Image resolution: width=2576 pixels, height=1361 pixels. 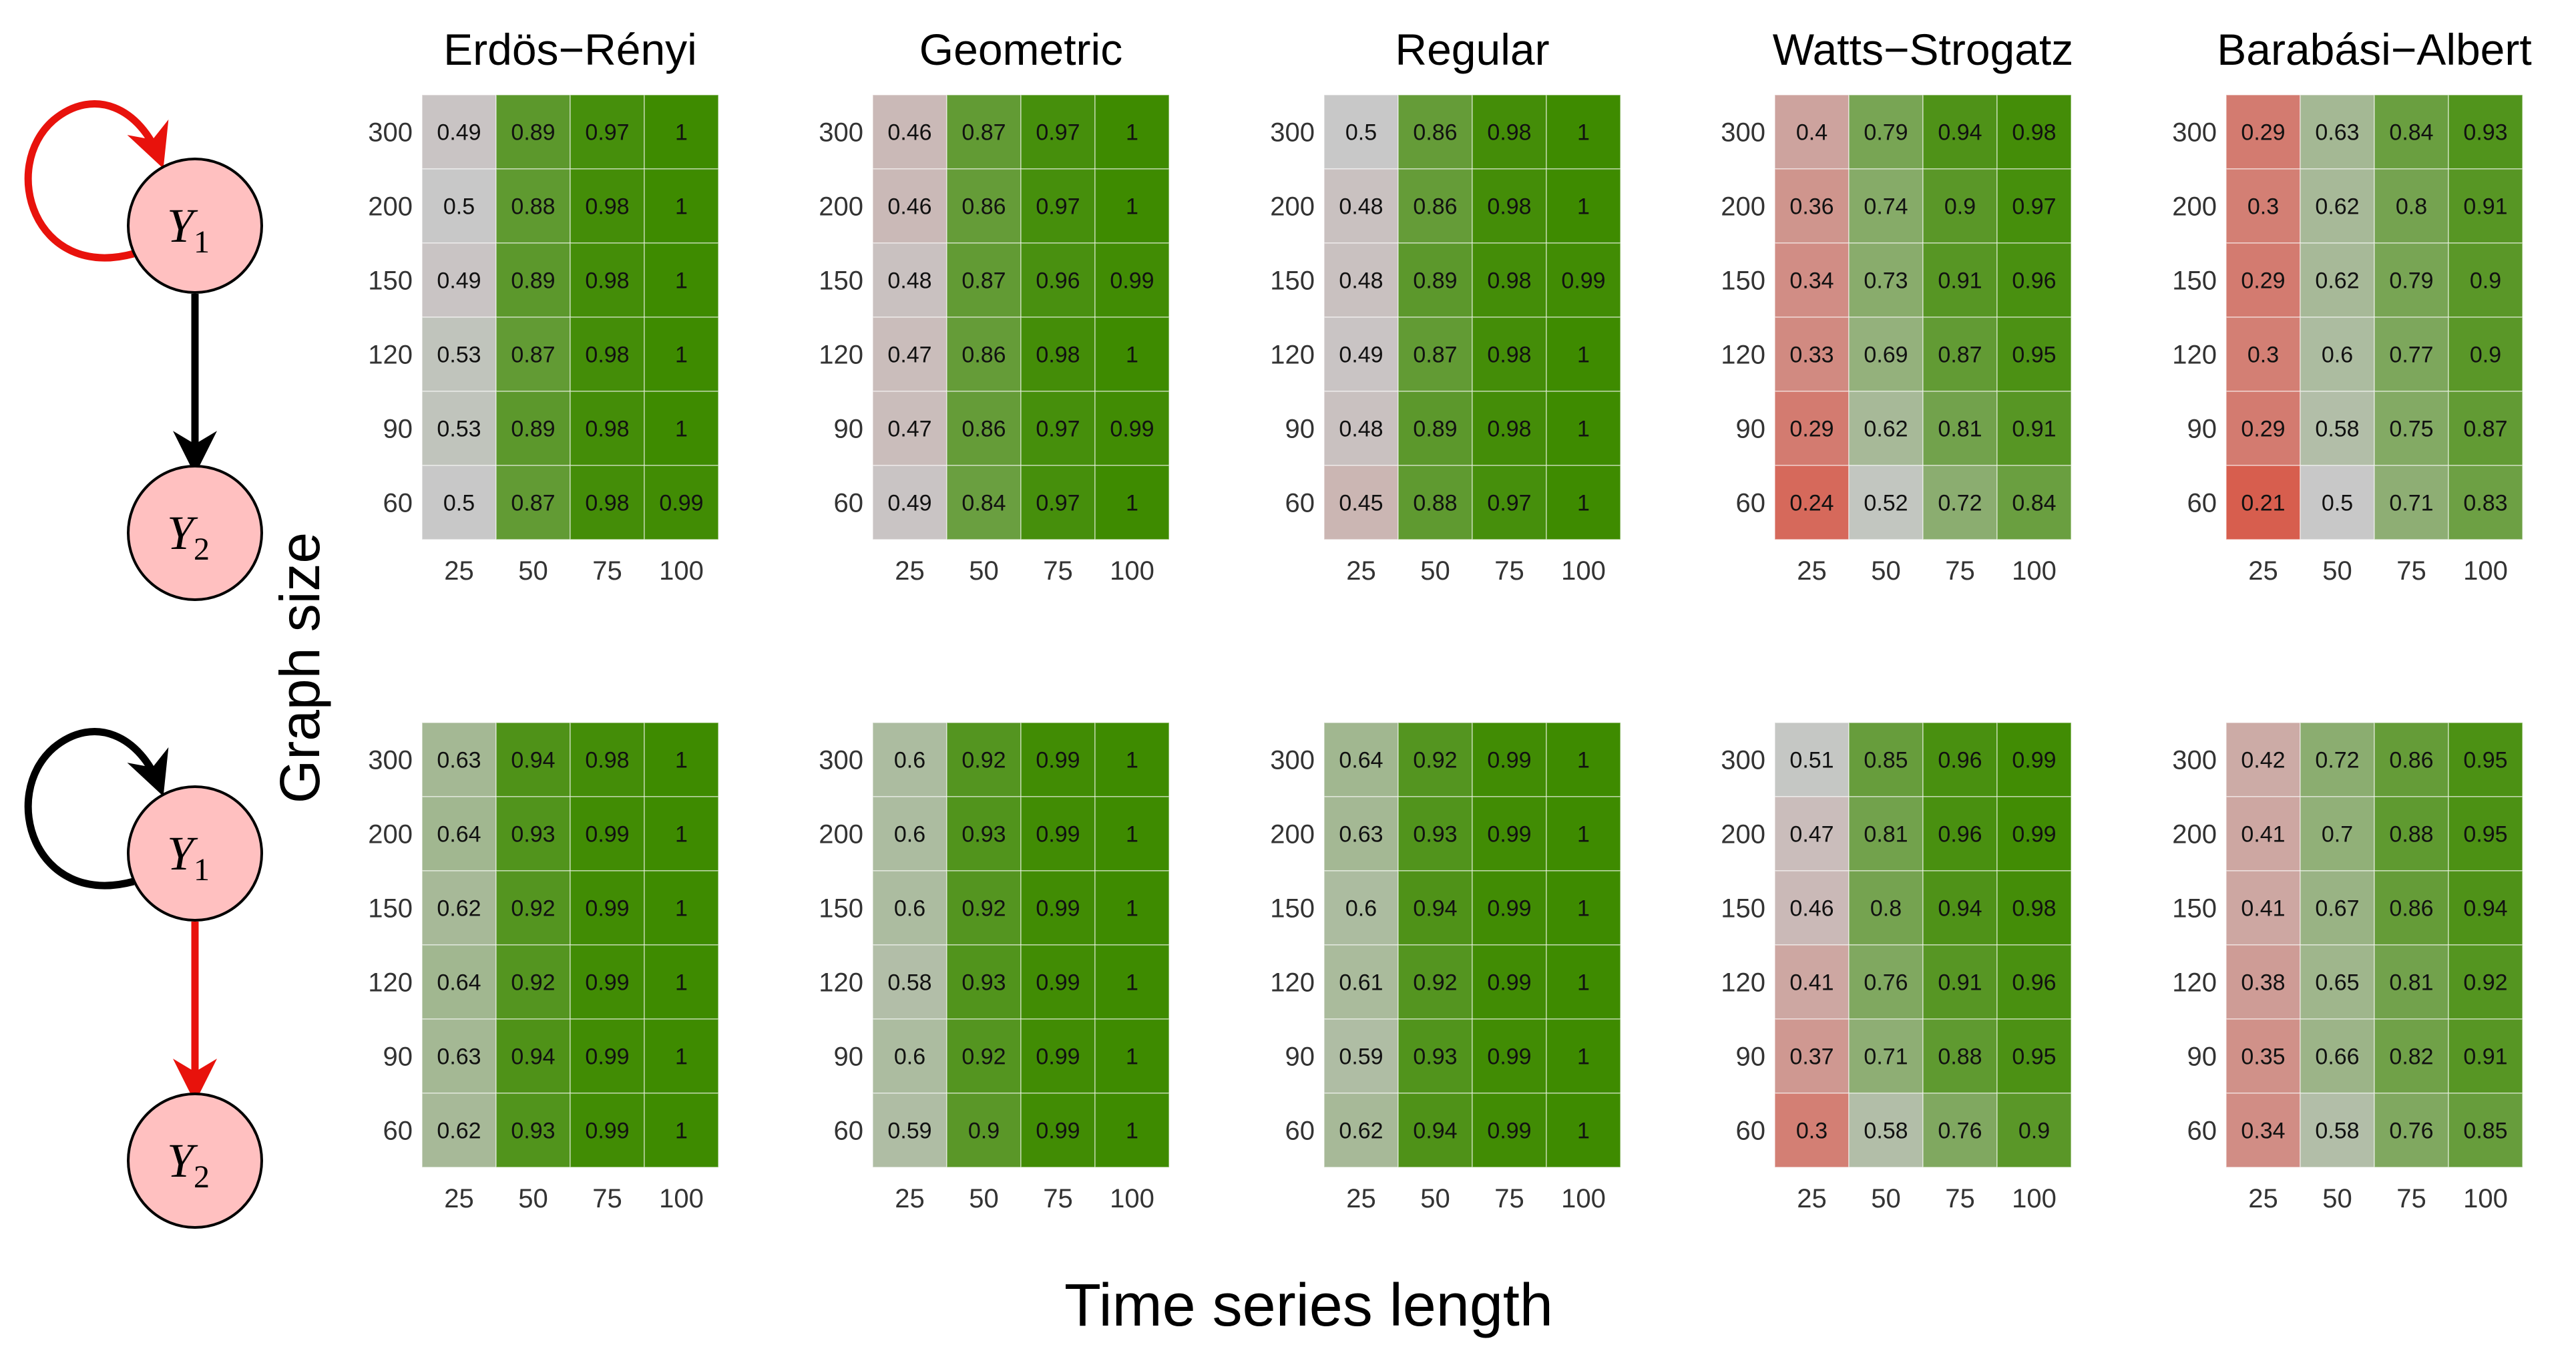 What do you see at coordinates (2411, 1057) in the screenshot?
I see `cell-value-label: 0.82` at bounding box center [2411, 1057].